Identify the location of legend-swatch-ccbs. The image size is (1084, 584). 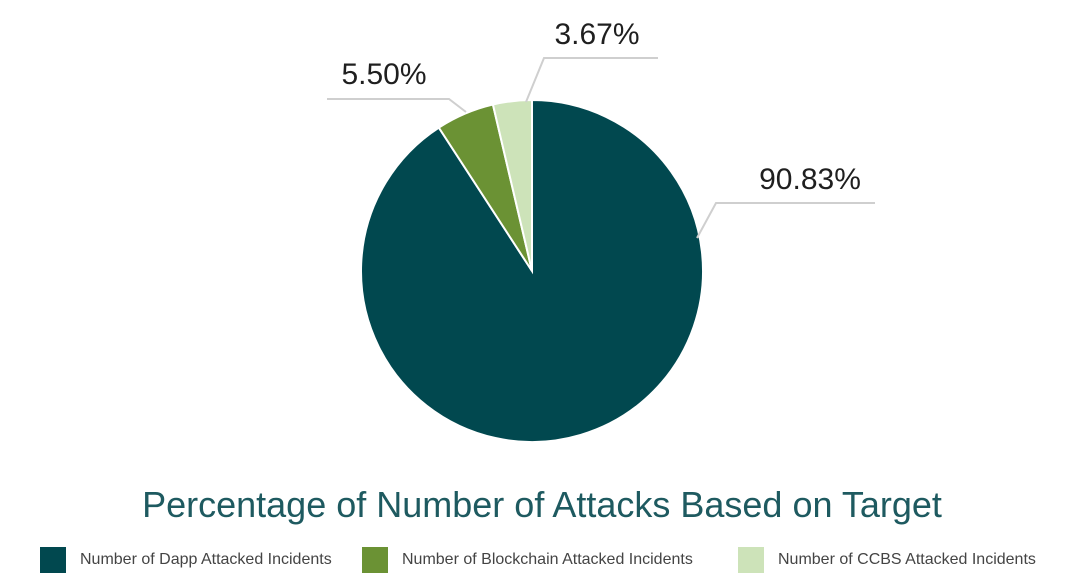
(751, 560).